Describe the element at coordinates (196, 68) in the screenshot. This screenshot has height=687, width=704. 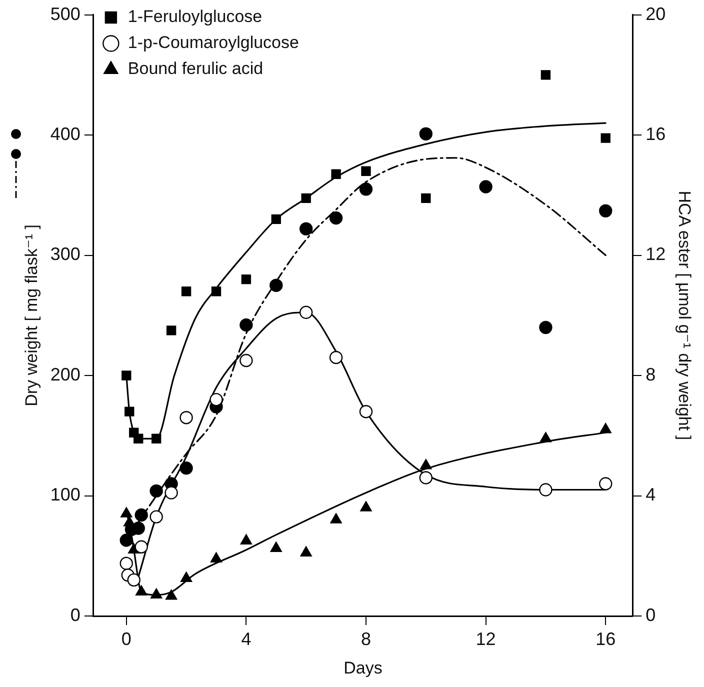
I see `legend-label: Bound ferulic acid` at that location.